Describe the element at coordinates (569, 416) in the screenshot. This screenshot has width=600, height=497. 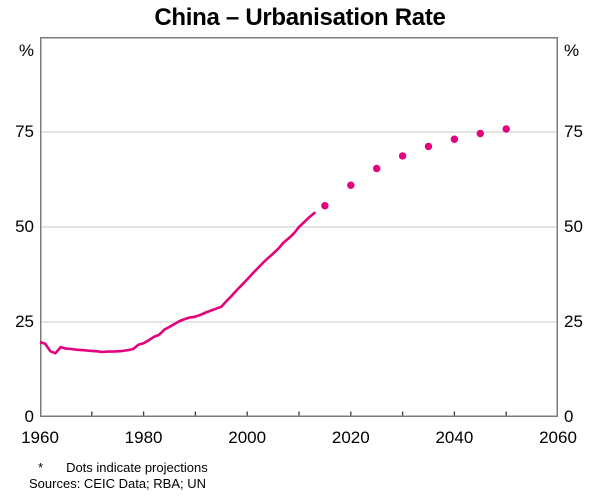
I see `y-tick-label-right: 0` at that location.